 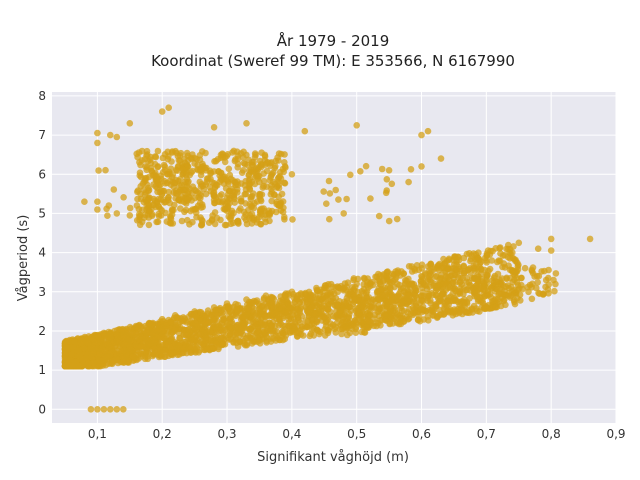 I want to click on y-tick-label: 7, so click(x=42, y=135).